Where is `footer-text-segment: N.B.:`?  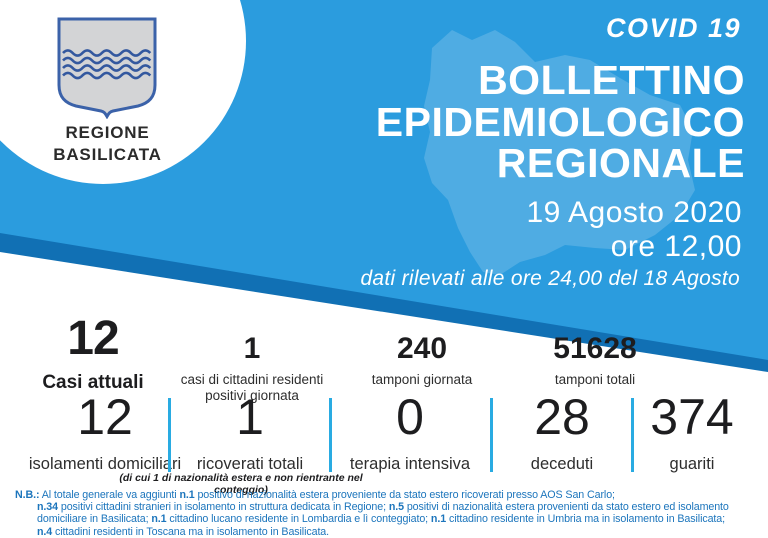
footer-text-segment: N.B.: is located at coordinates (27, 495).